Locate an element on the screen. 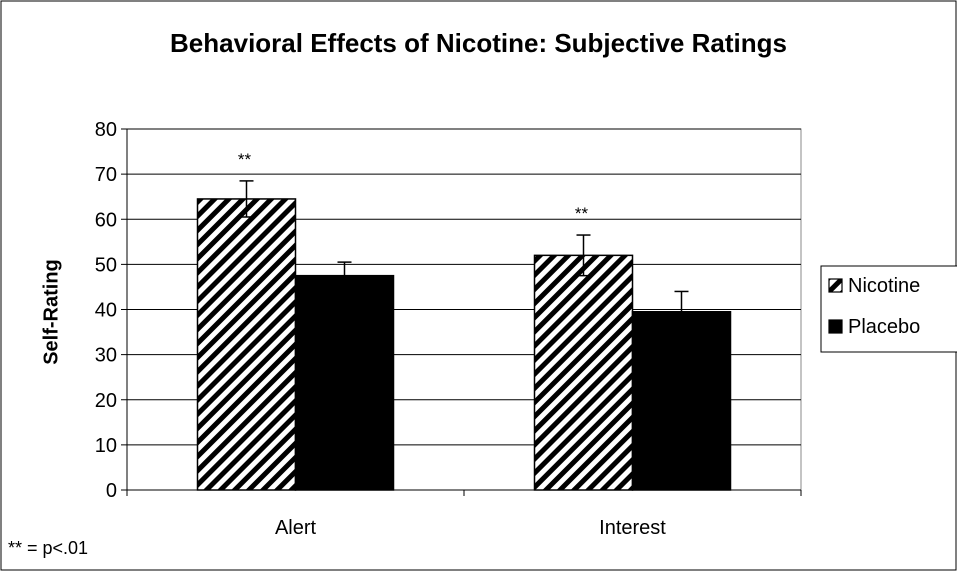  bar-nicotine-alert is located at coordinates (246, 344).